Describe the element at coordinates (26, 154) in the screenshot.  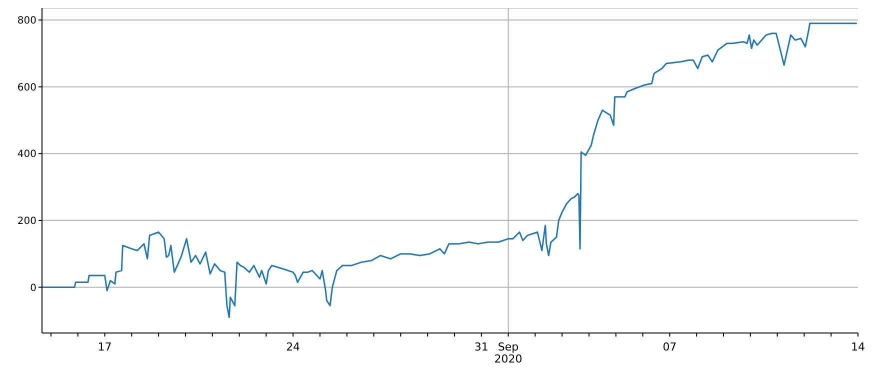
I see `y-tick-label: 400` at that location.